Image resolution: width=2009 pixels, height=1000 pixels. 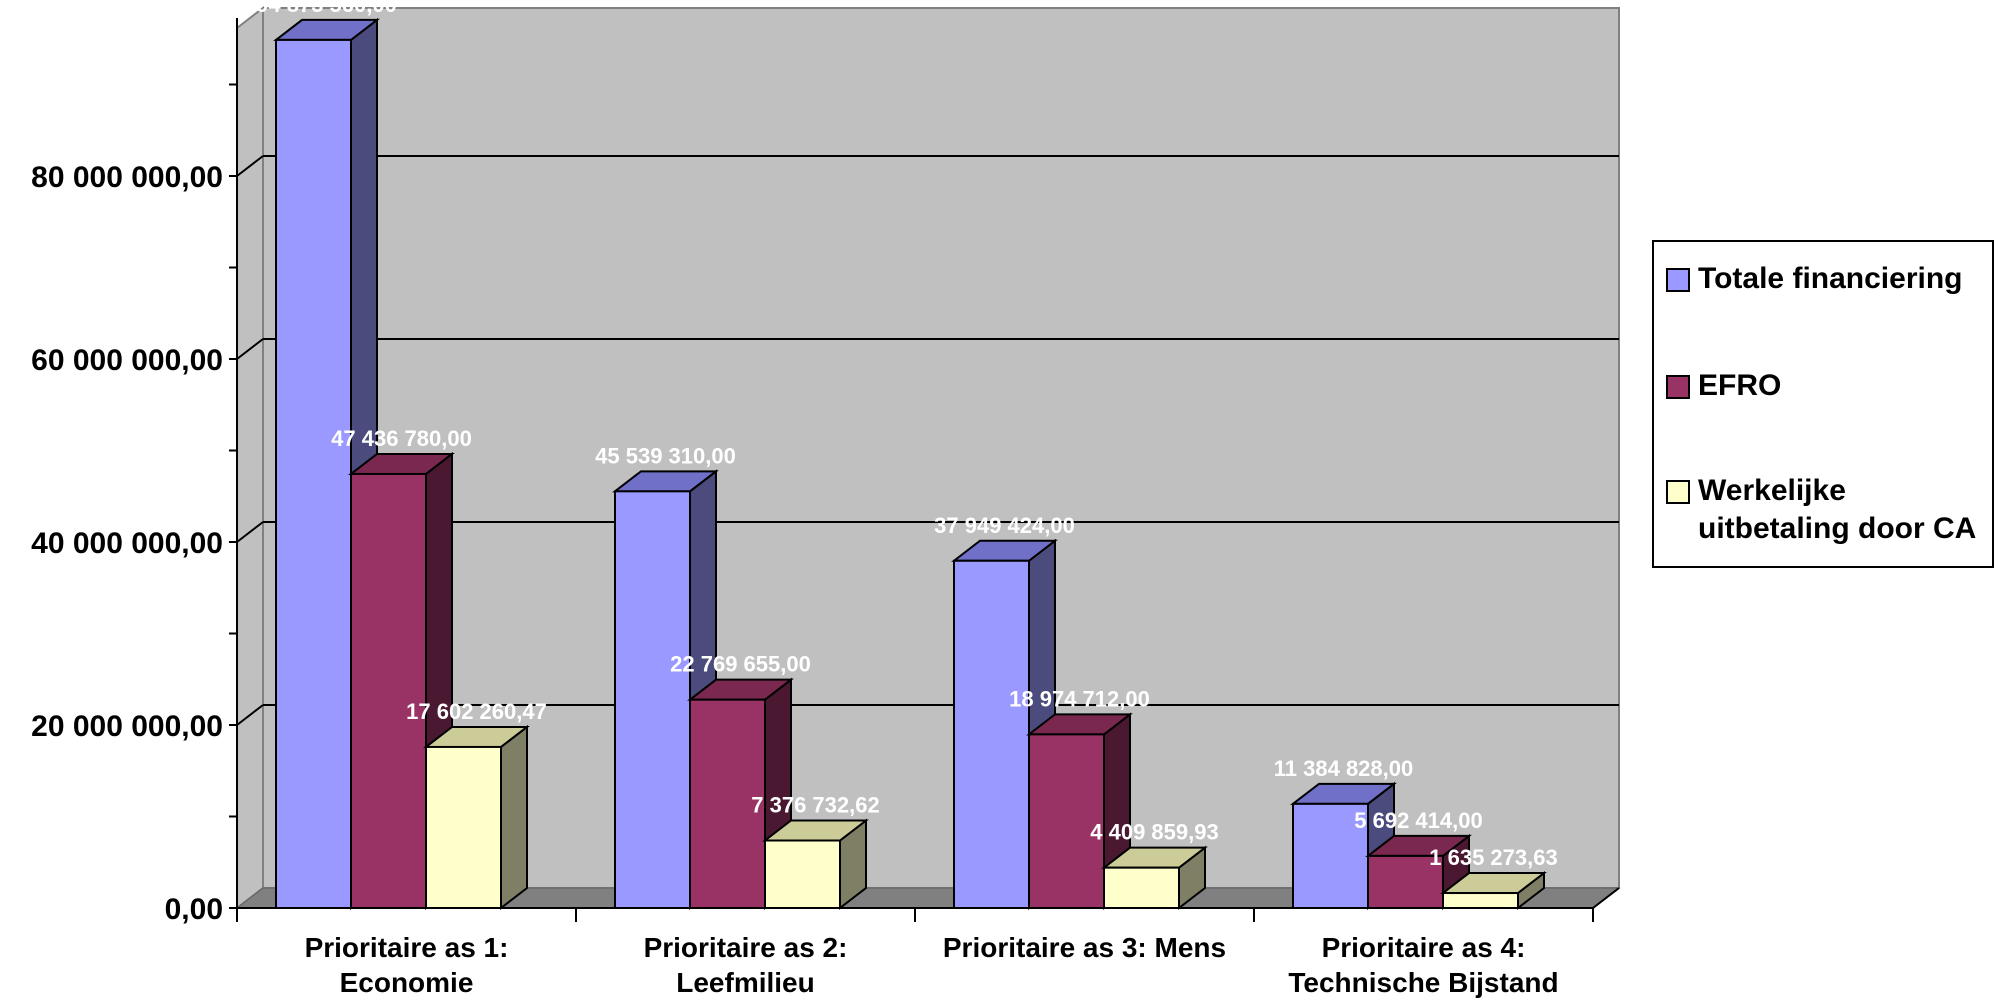 I want to click on data-label: 22 769 655,00, so click(x=740, y=664).